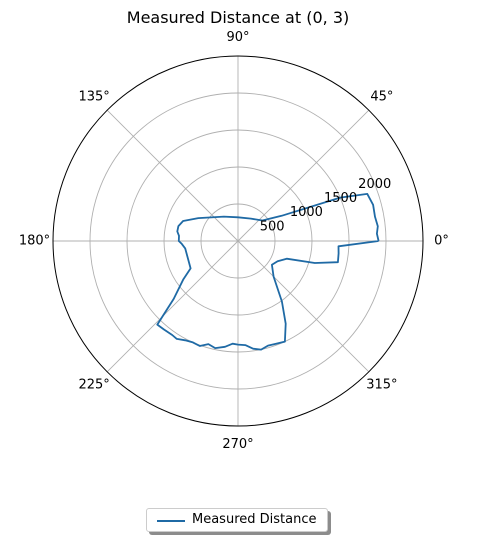  Describe the element at coordinates (254, 519) in the screenshot. I see `legend-label: Measured Distance` at that location.